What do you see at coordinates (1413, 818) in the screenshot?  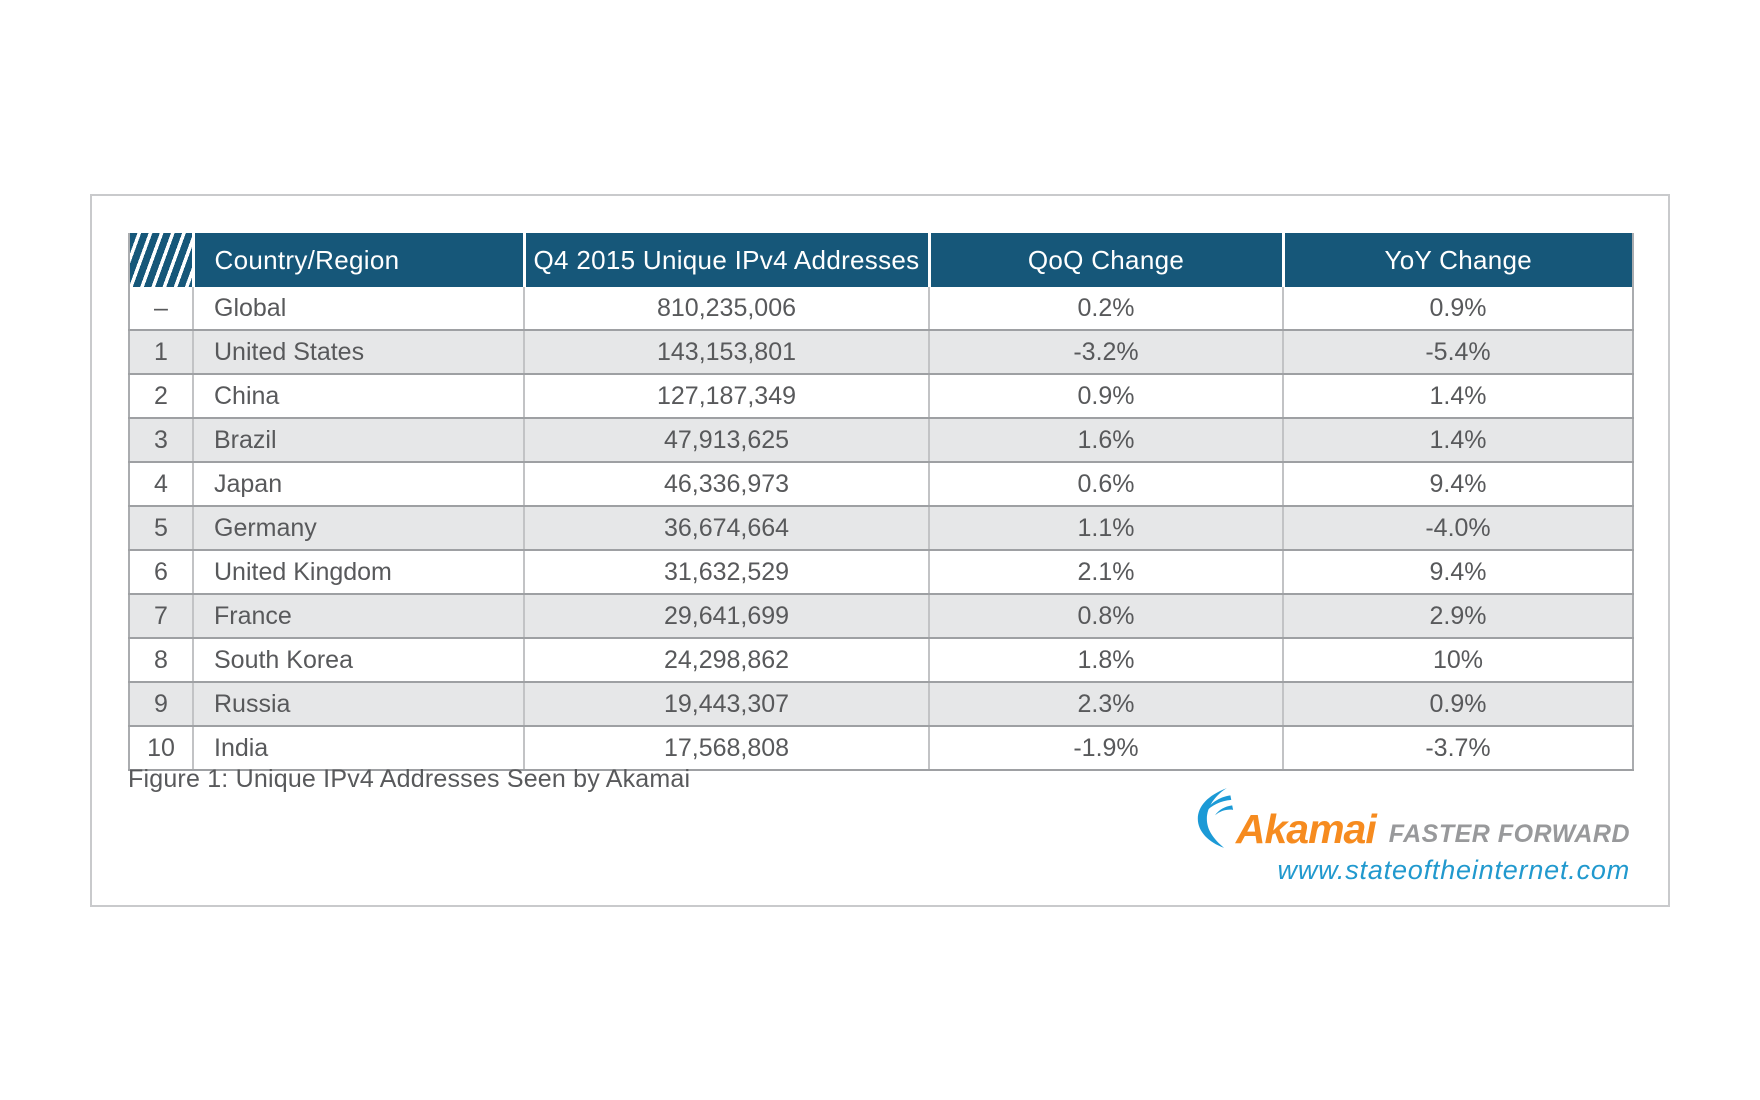 I see `akamai-logo-row: Akamai FASTER FORWARD` at bounding box center [1413, 818].